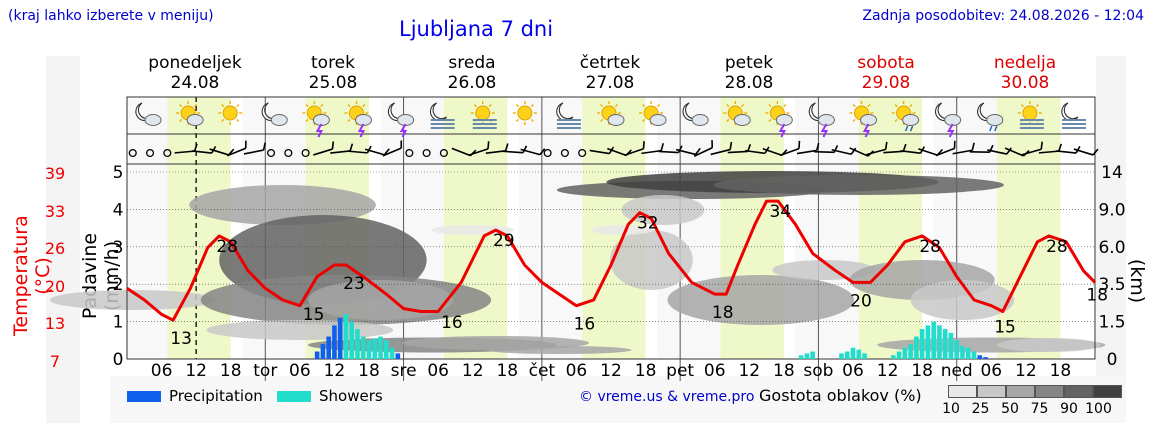 This screenshot has width=1152, height=443. Describe the element at coordinates (962, 391) in the screenshot. I see `density-swatch` at that location.